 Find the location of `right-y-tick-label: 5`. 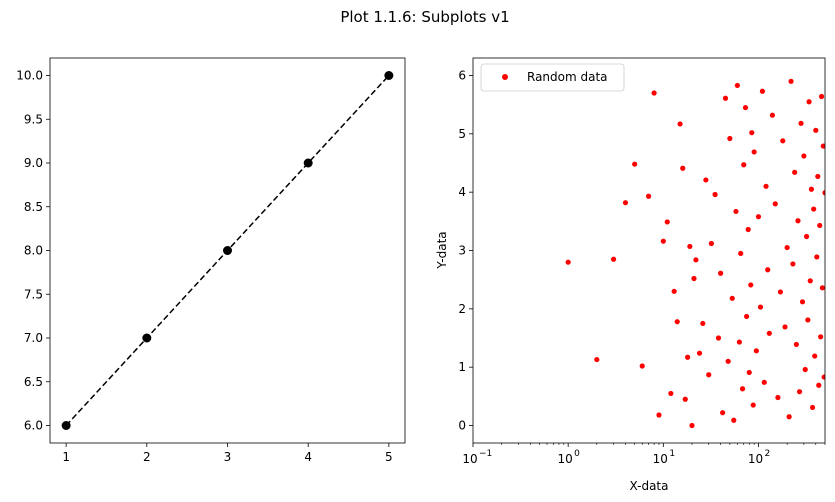

right-y-tick-label: 5 is located at coordinates (462, 134).